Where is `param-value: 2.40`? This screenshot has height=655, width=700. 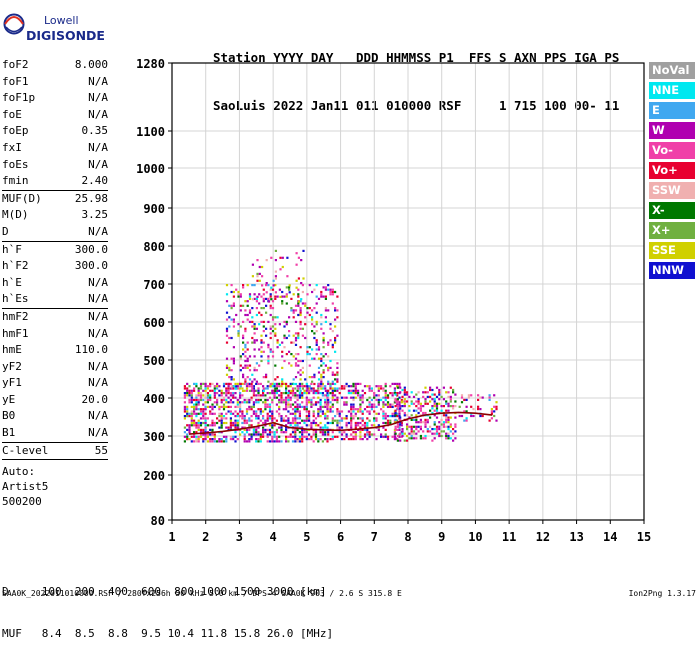 param-value: 2.40 is located at coordinates (95, 181).